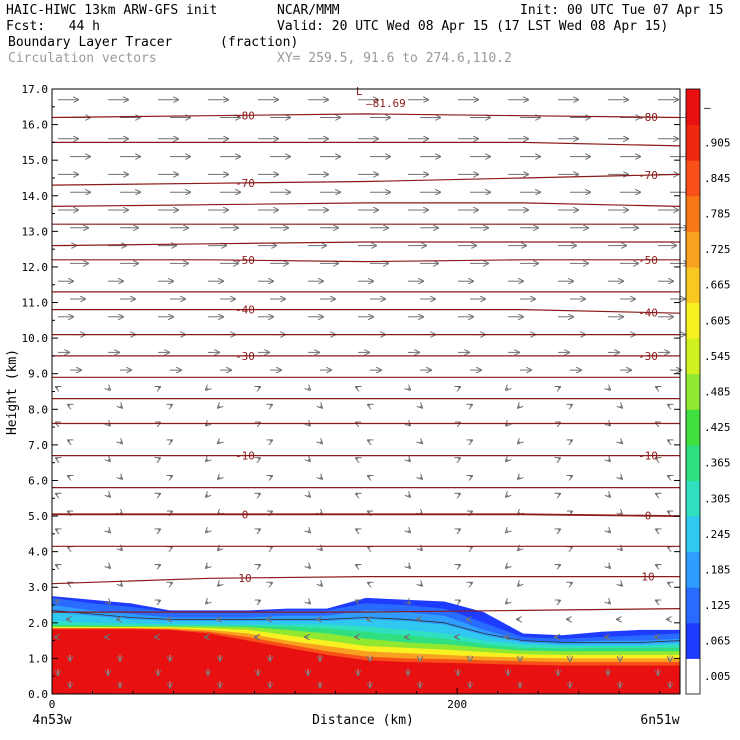  Describe the element at coordinates (648, 260) in the screenshot. I see `isotherm-label-6-1: -50` at that location.